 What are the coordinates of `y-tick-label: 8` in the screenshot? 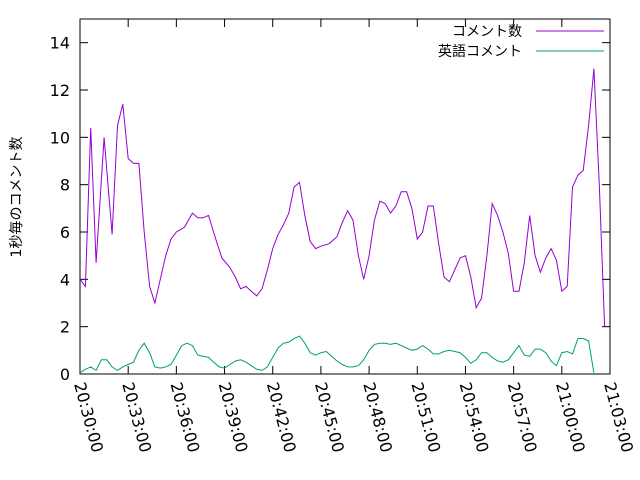 It's located at (65, 185).